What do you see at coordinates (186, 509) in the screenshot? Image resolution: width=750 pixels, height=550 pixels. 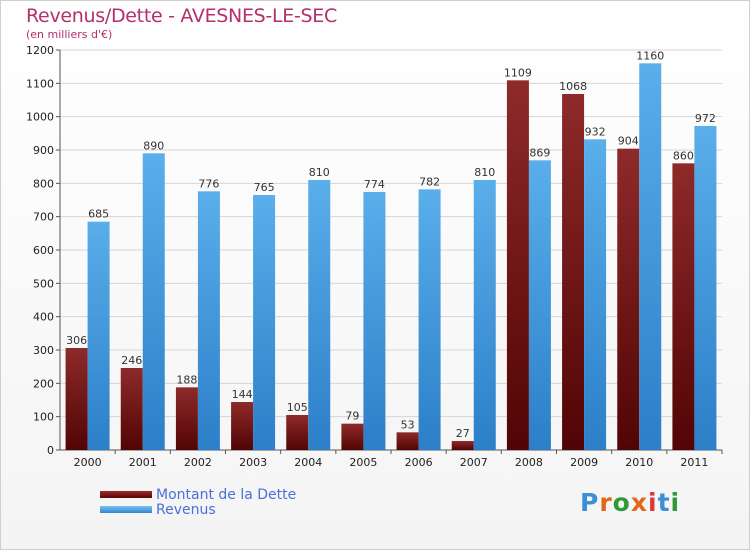 I see `legend-label-revenus: Revenus` at bounding box center [186, 509].